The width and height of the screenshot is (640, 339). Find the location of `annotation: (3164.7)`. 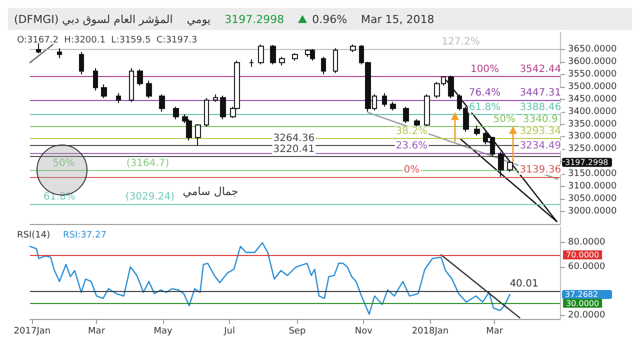

annotation: (3164.7) is located at coordinates (148, 163).